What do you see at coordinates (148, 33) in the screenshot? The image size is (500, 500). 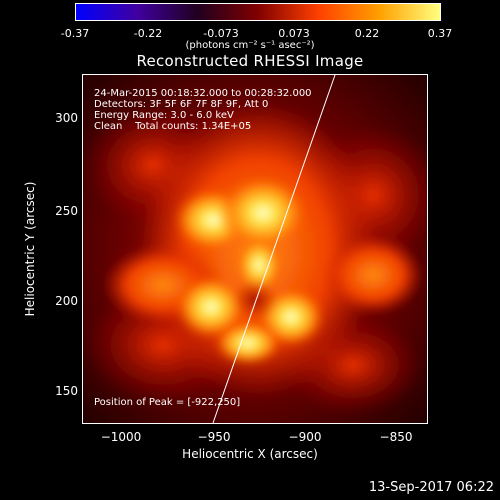 I see `colorbar-tick: -0.22` at bounding box center [148, 33].